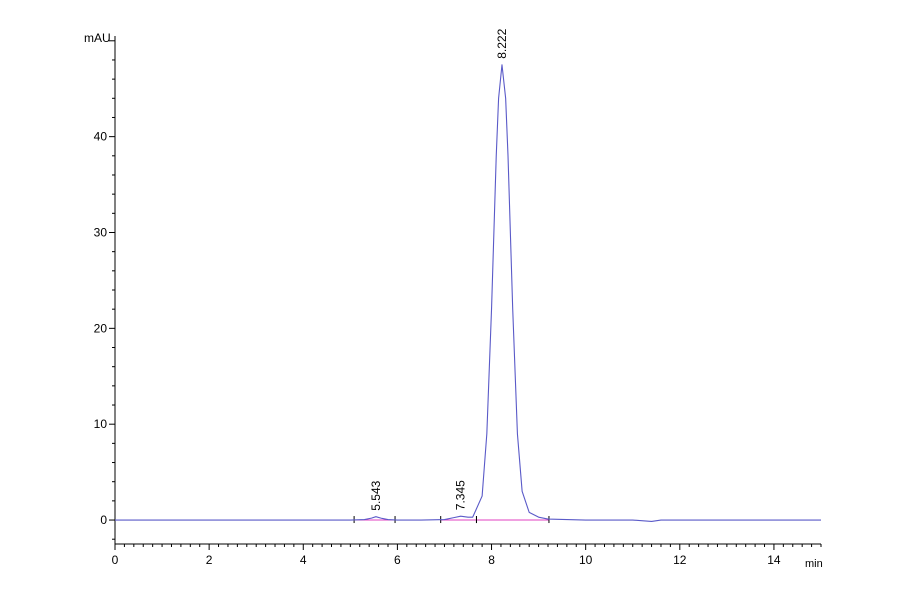  Describe the element at coordinates (439, 269) in the screenshot. I see `peak-labels: 5.543 7.345 8.222` at that location.